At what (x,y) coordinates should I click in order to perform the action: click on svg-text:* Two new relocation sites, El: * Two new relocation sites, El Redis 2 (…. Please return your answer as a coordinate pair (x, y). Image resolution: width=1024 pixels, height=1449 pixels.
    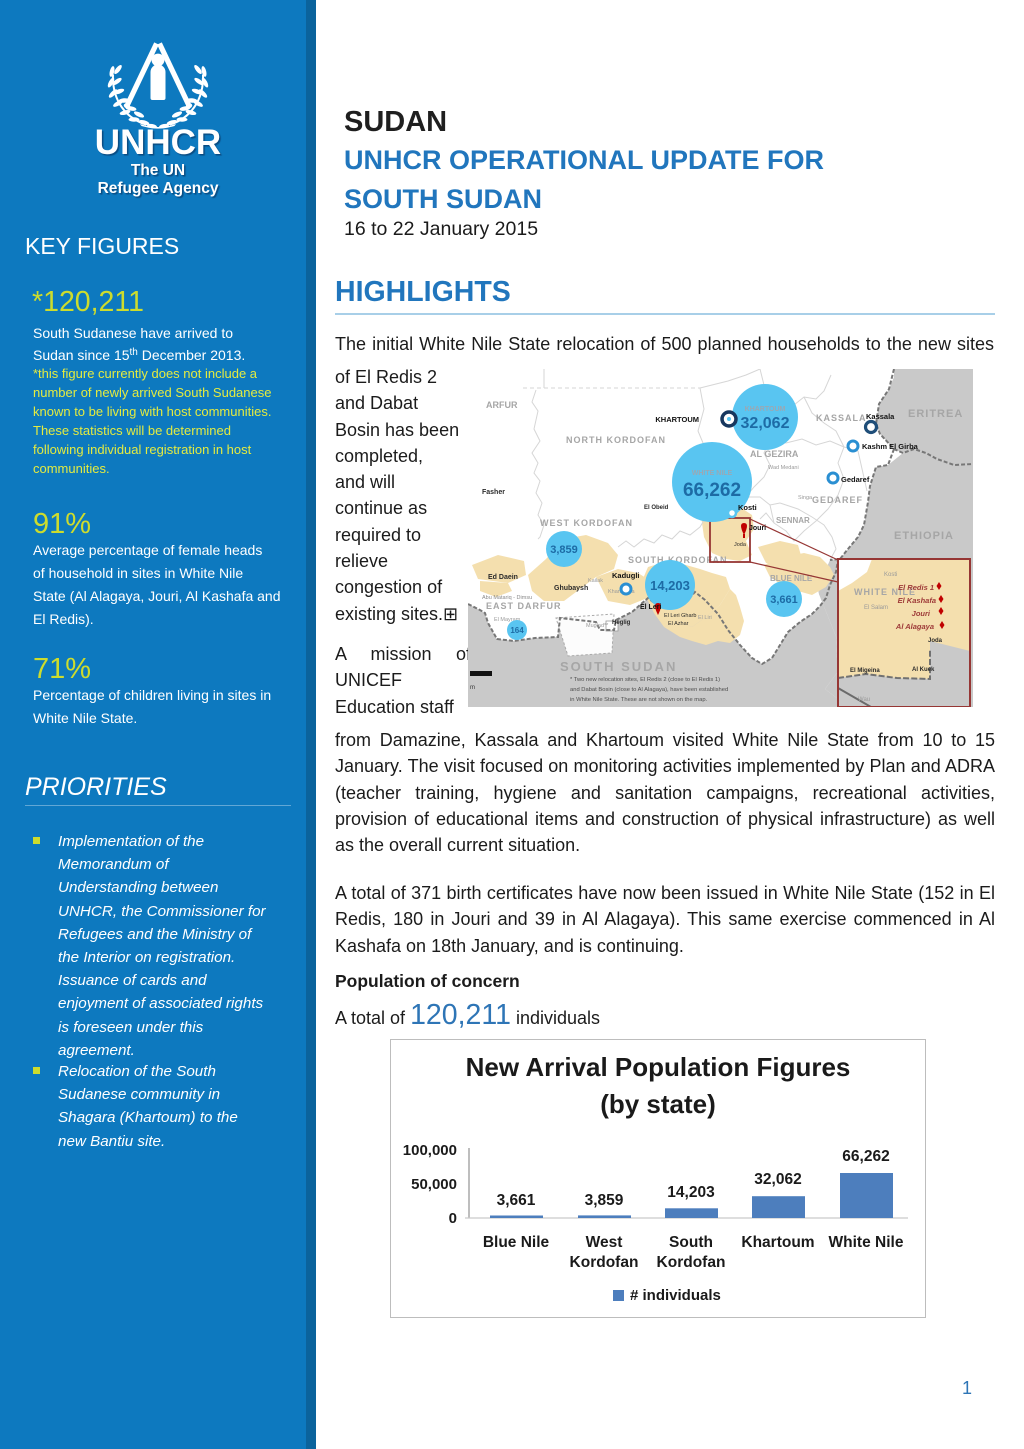
    Looking at the image, I should click on (645, 680).